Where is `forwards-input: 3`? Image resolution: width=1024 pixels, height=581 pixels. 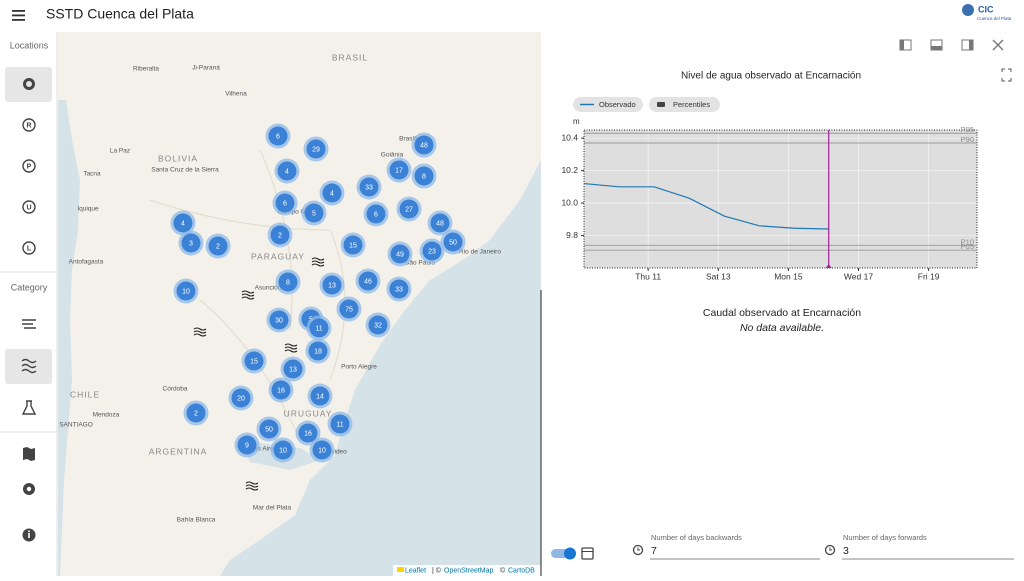
forwards-input: 3 is located at coordinates (846, 551).